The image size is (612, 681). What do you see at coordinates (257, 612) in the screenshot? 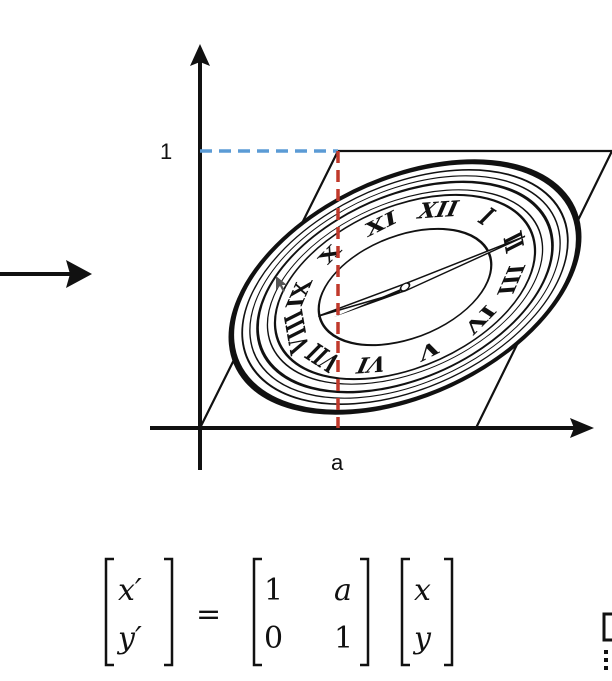
I see `matrix-left-bracket` at bounding box center [257, 612].